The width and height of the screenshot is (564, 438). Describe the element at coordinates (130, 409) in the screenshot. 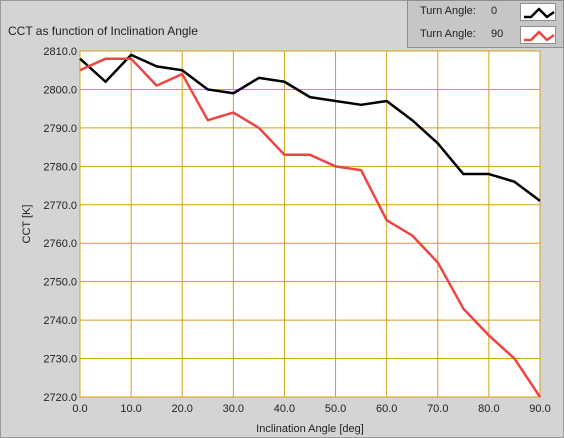

I see `x-tick-label: 10.0` at that location.